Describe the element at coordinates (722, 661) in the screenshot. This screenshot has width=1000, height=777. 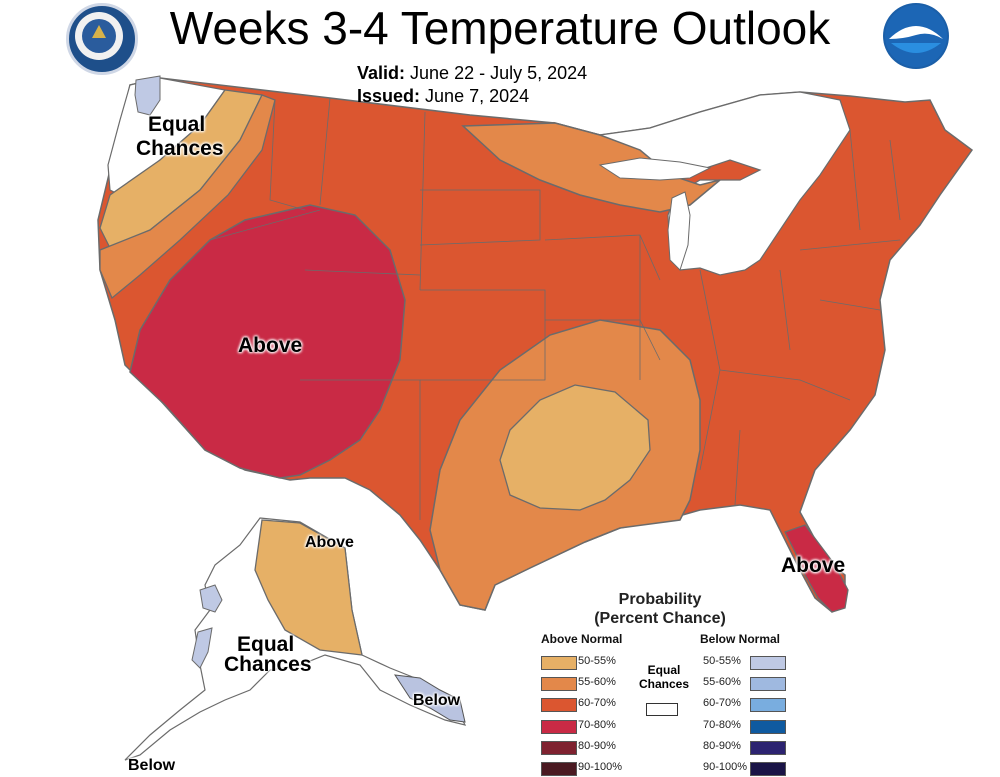
I see `legend-below-label-1: 50-55%` at that location.